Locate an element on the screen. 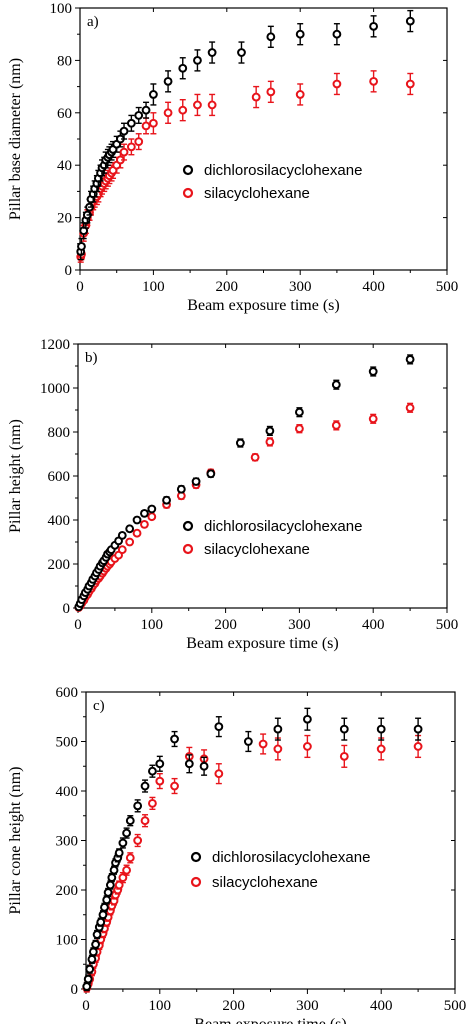  y-tick-label: 40 is located at coordinates (64, 166).